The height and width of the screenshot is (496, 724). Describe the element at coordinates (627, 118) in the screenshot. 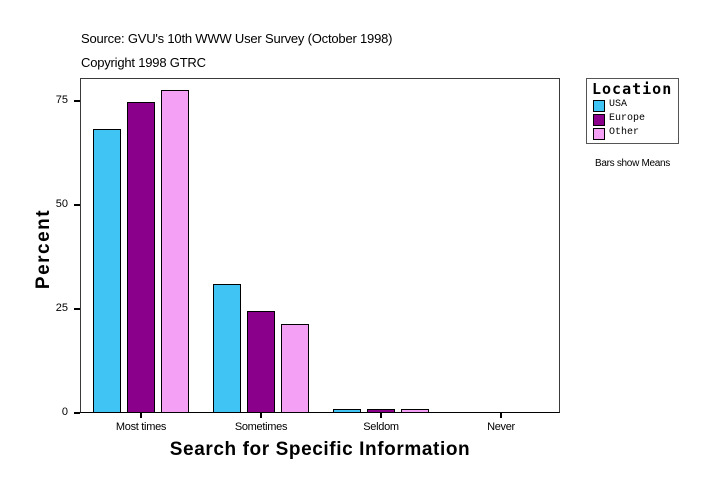

I see `legend-label: Europe` at that location.